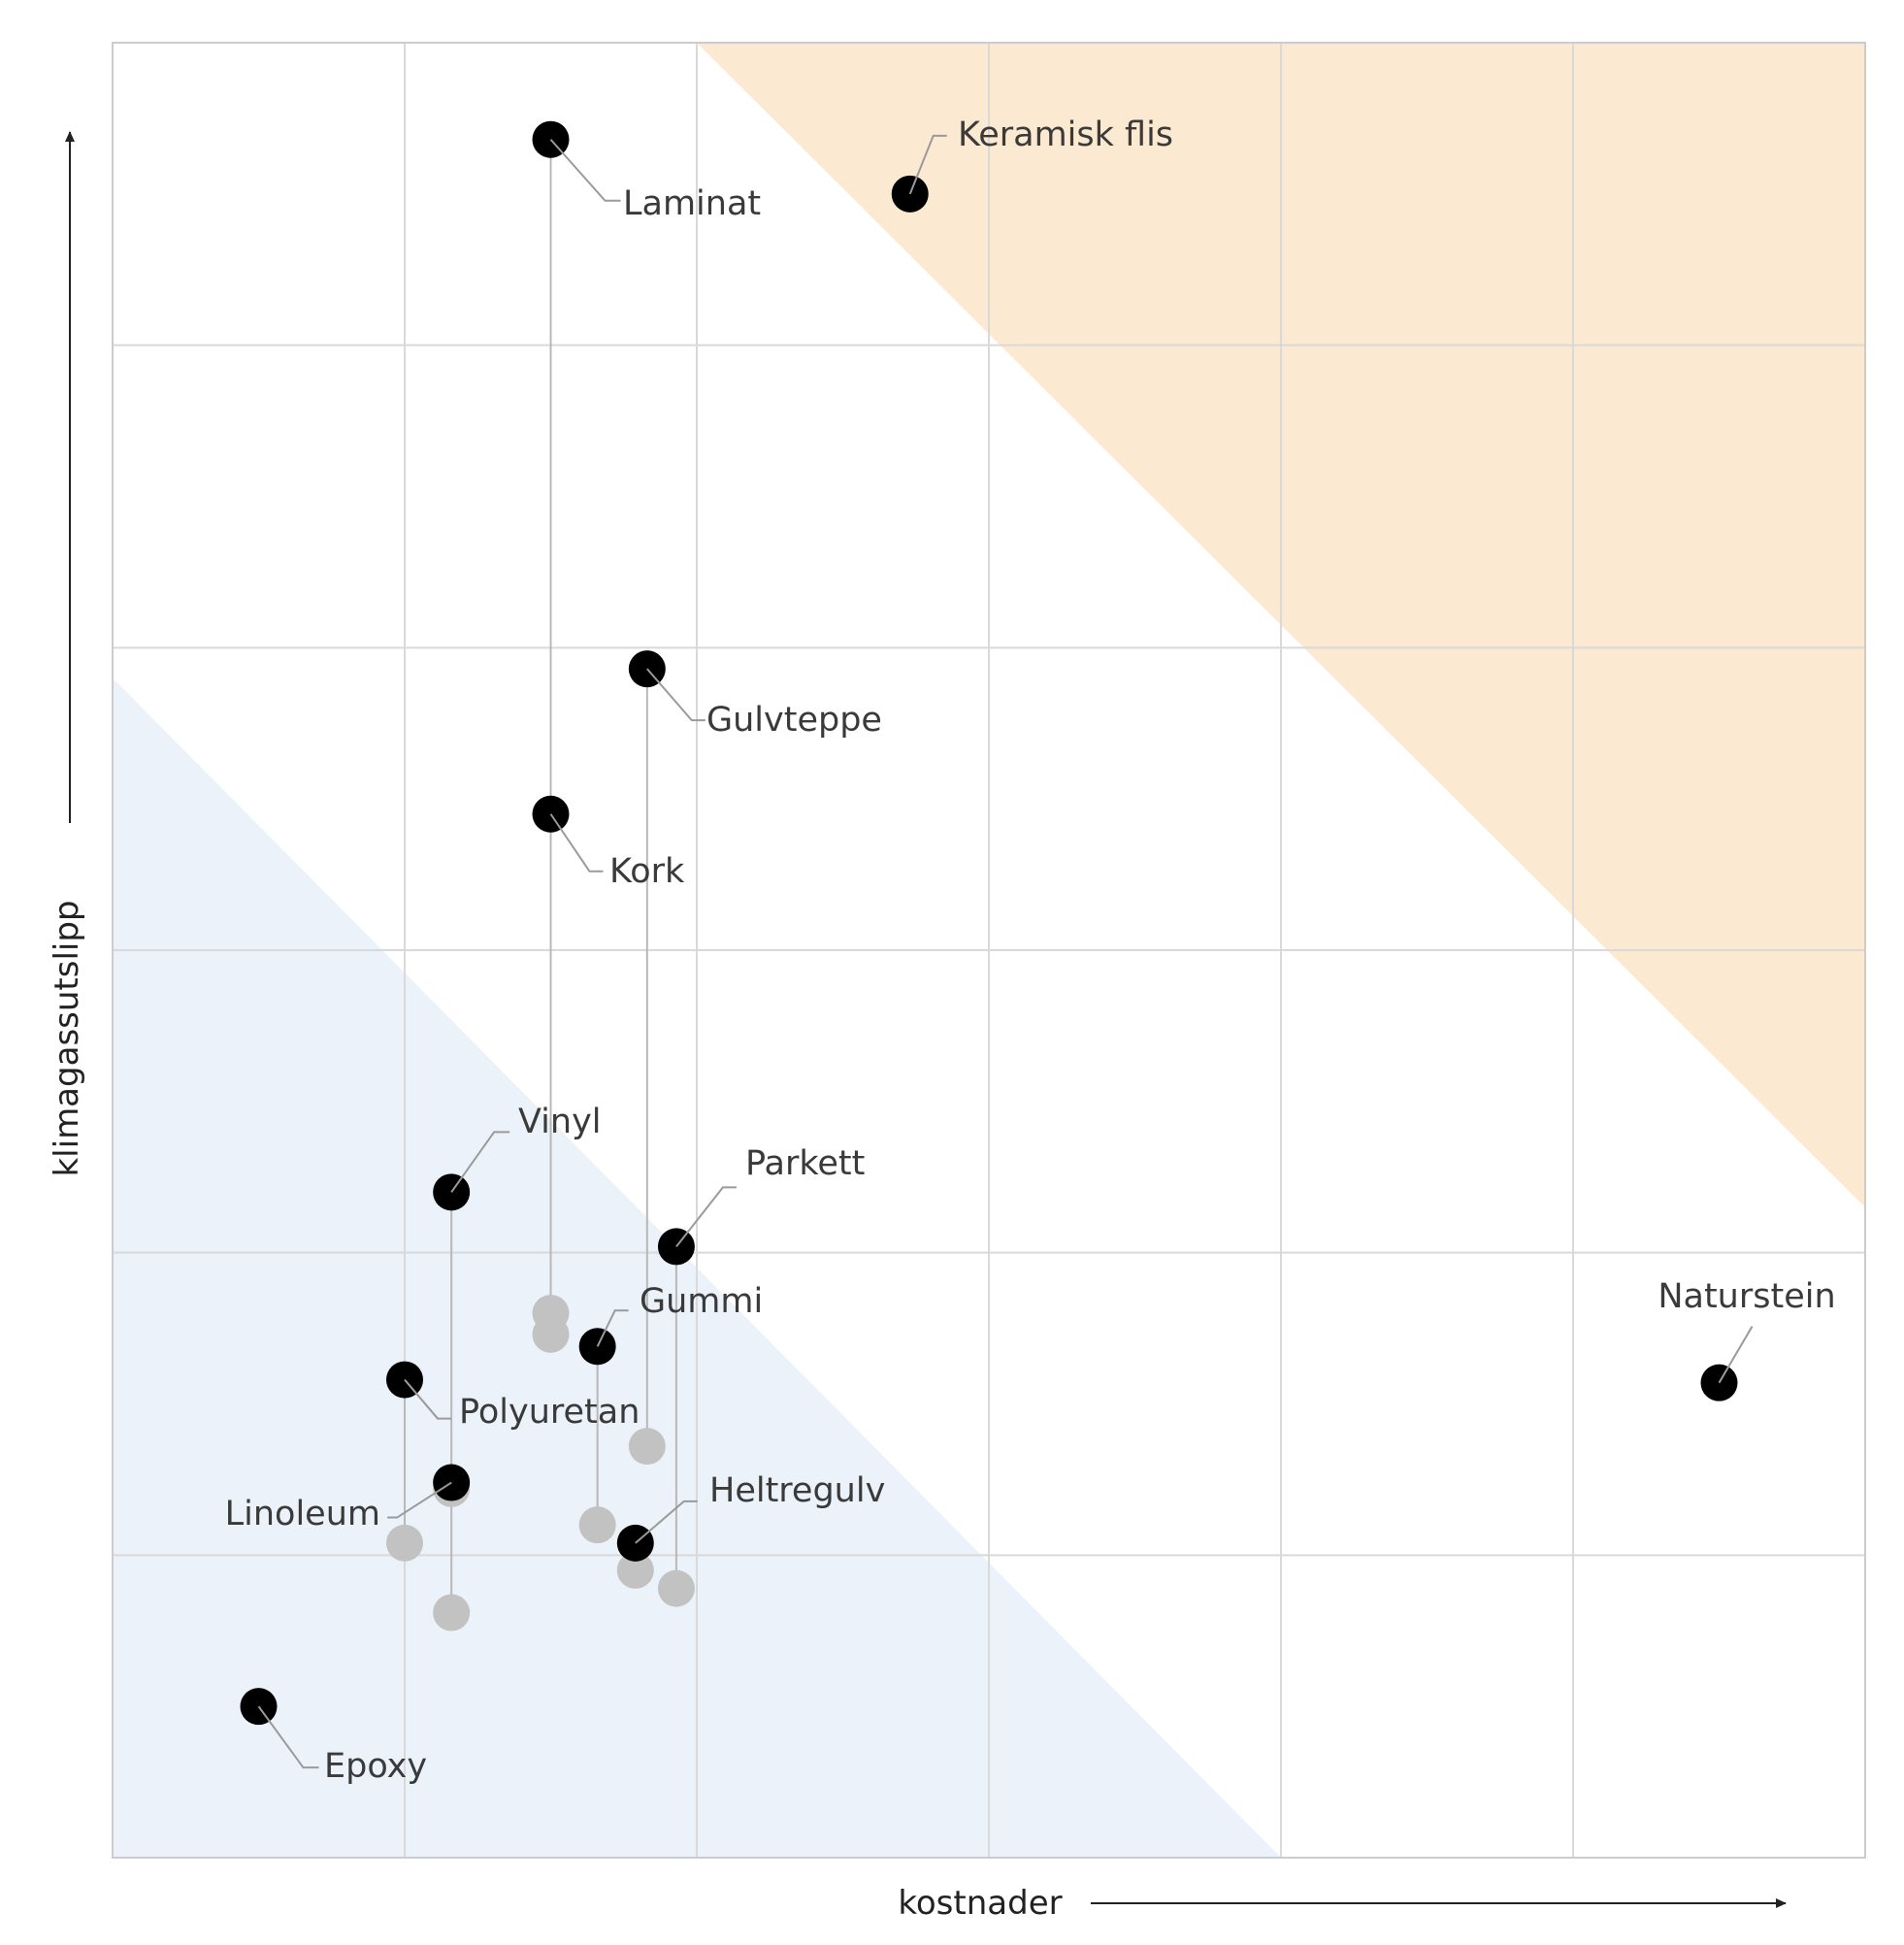 The height and width of the screenshot is (1945, 1904). I want to click on label-polyuretan: Polyuretan, so click(549, 1413).